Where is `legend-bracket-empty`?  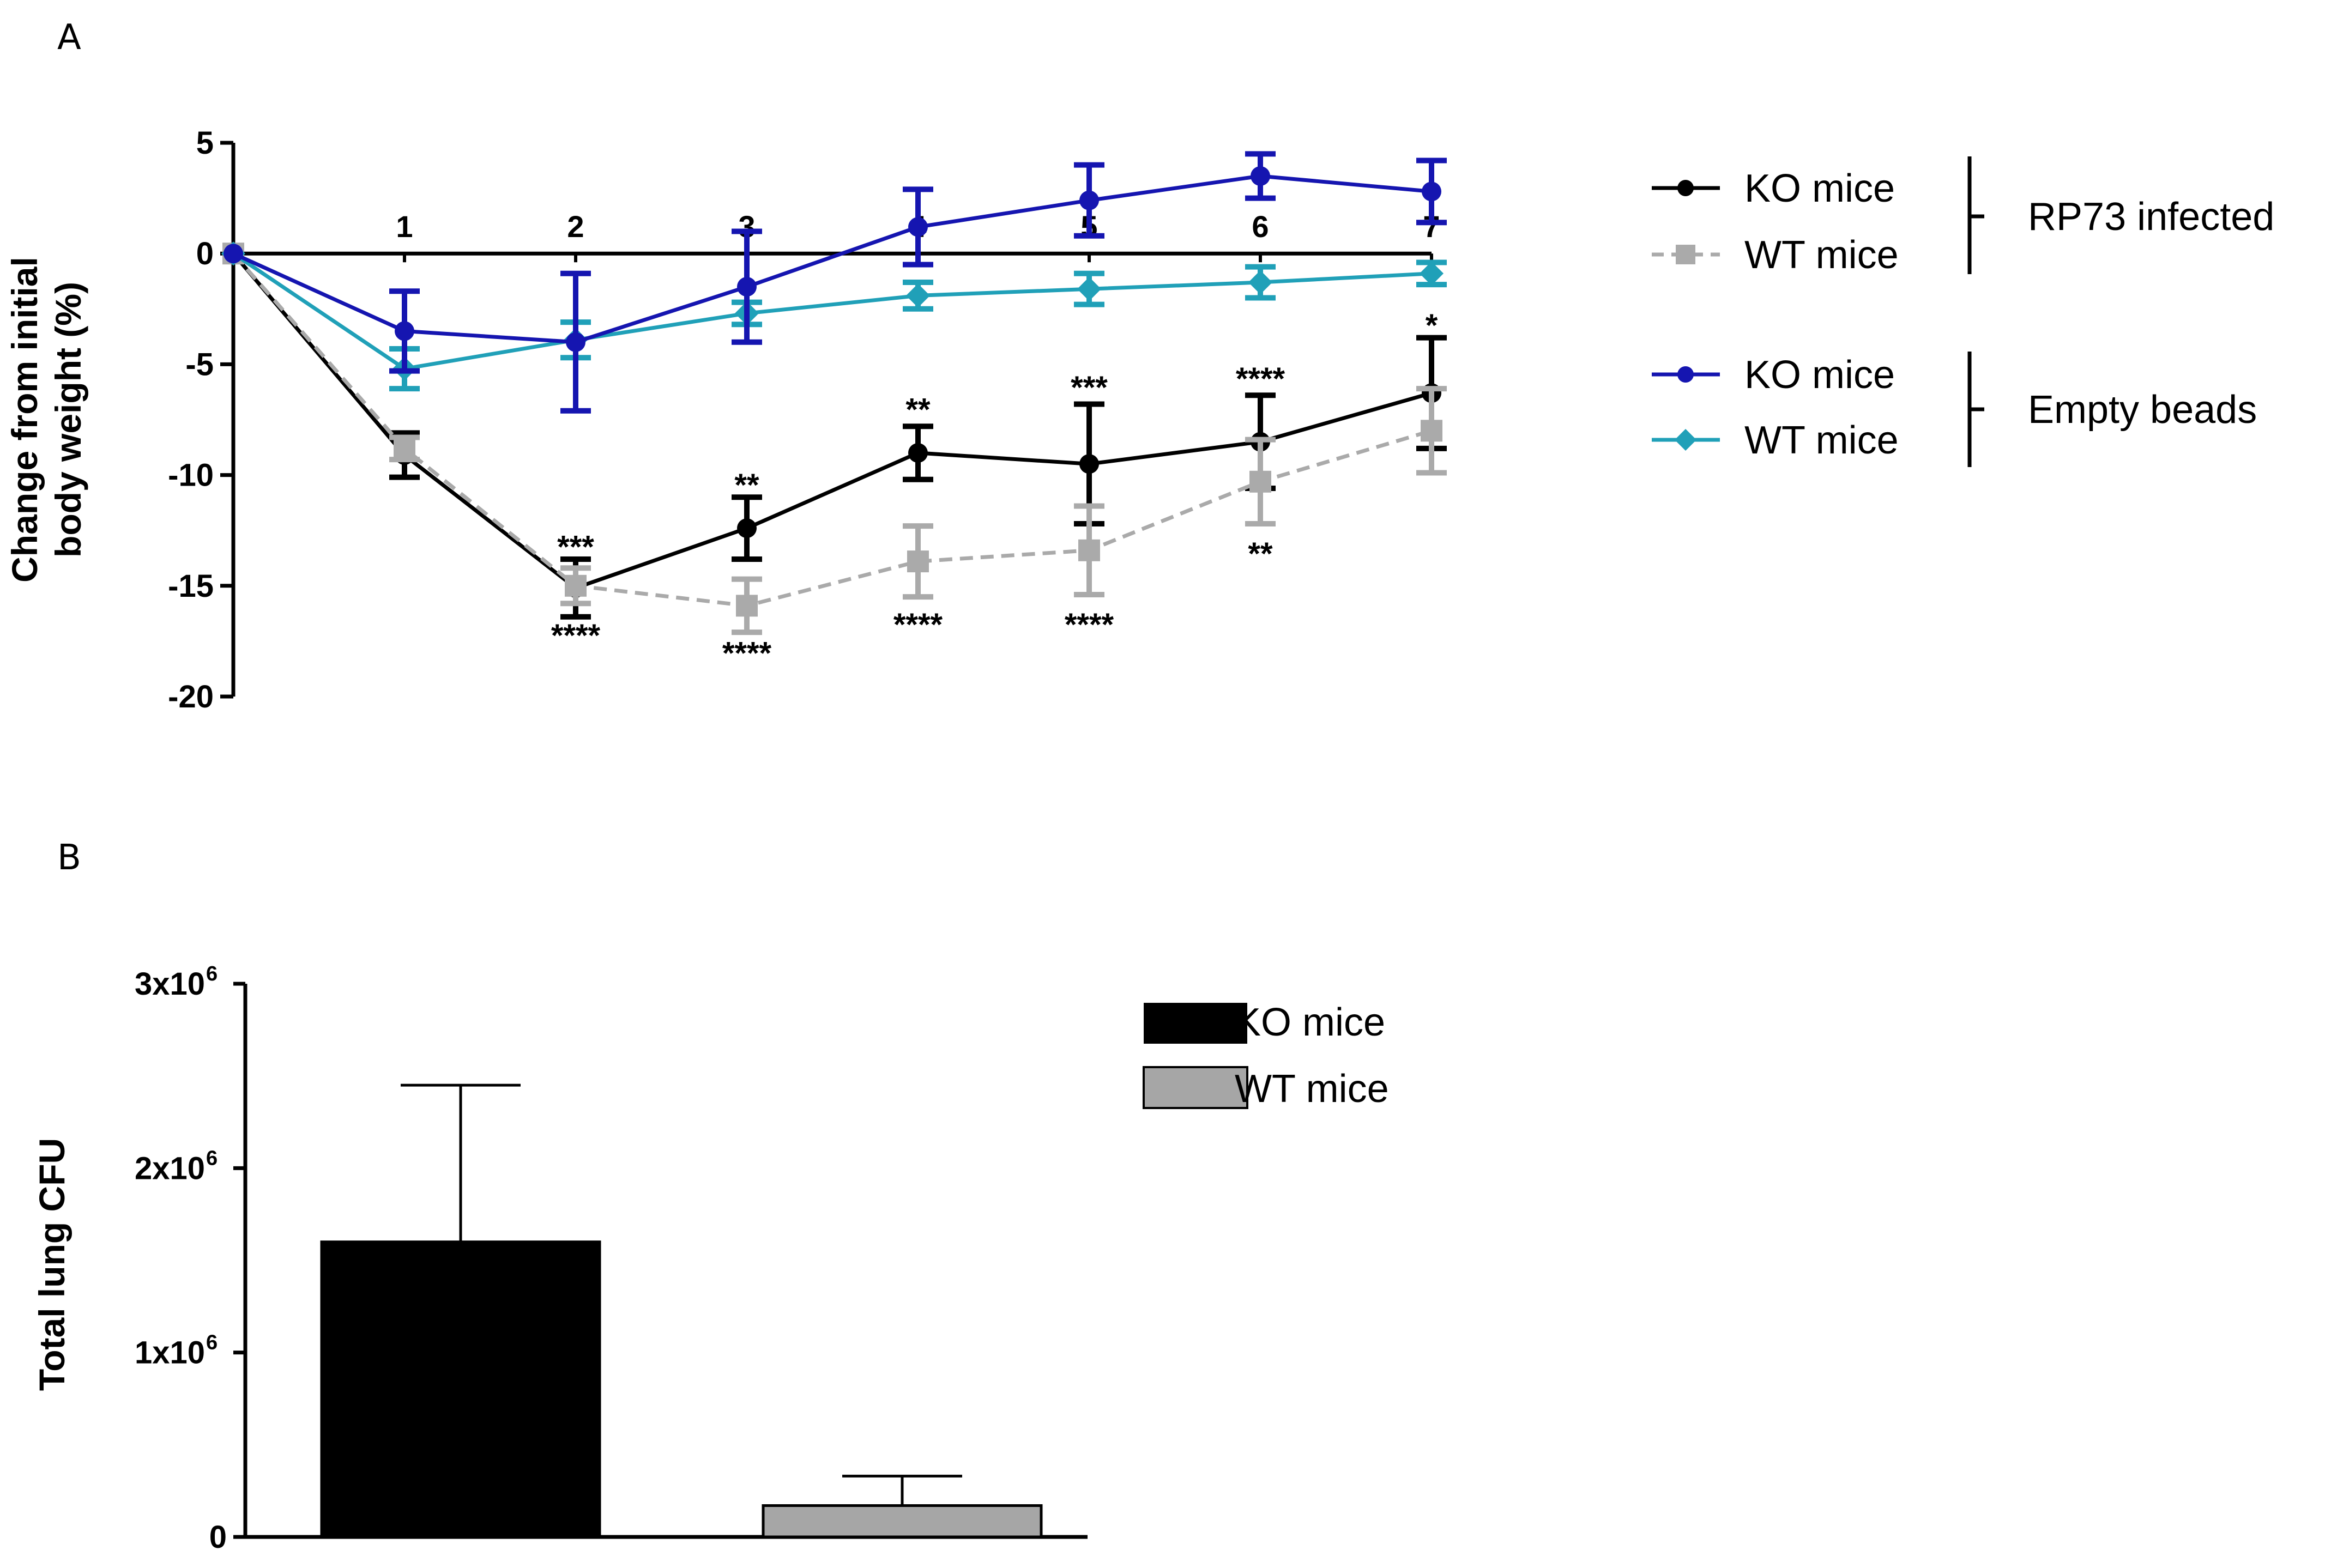
legend-bracket-empty is located at coordinates (1976, 409).